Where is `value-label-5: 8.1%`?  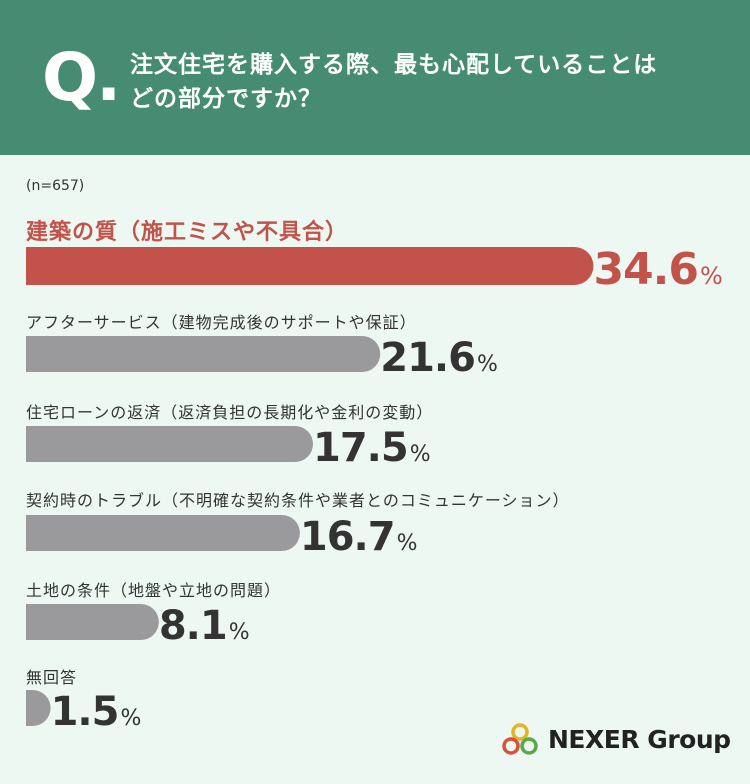 value-label-5: 8.1% is located at coordinates (204, 626).